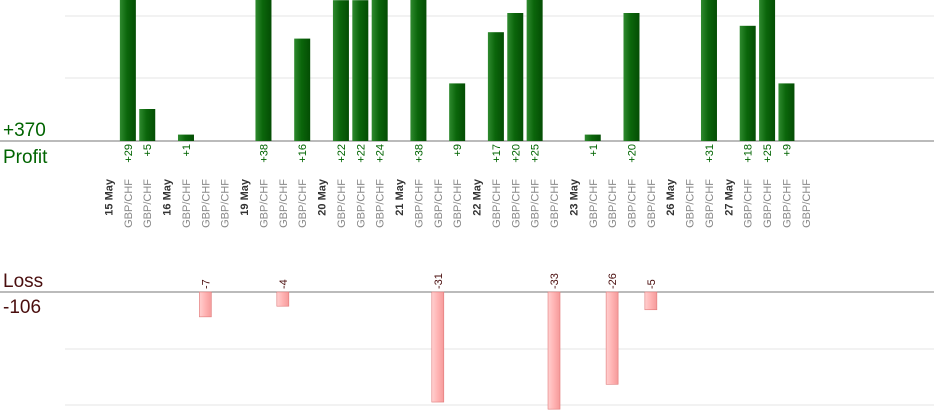 The width and height of the screenshot is (934, 420). Describe the element at coordinates (574, 197) in the screenshot. I see `date-label: 23 May` at that location.